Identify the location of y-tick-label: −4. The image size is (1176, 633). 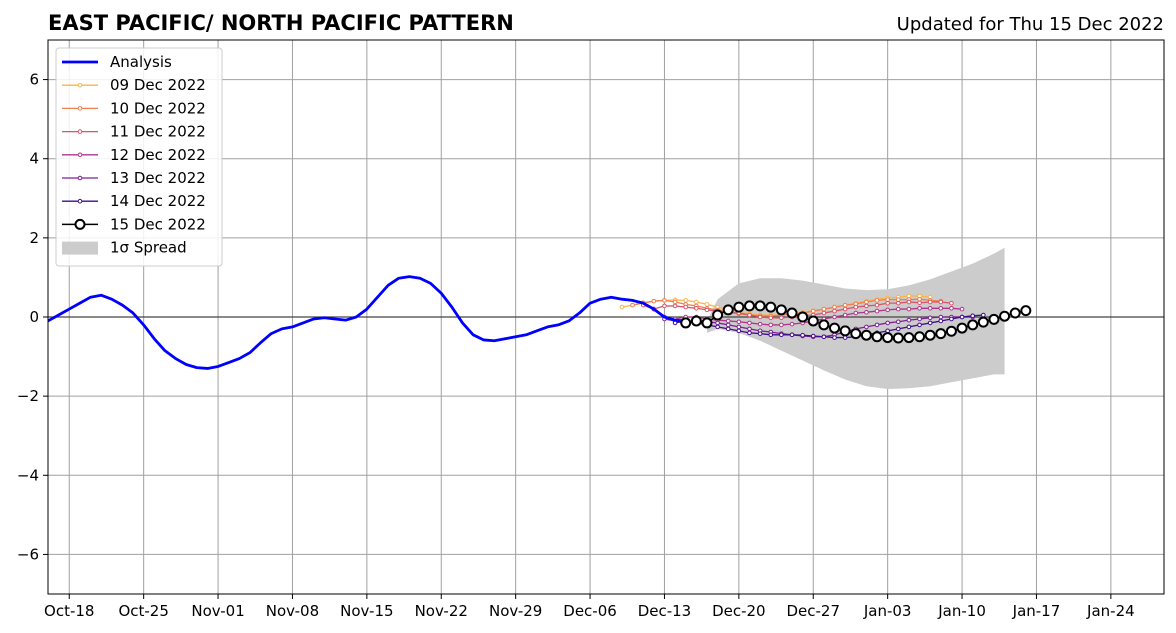
(28, 475).